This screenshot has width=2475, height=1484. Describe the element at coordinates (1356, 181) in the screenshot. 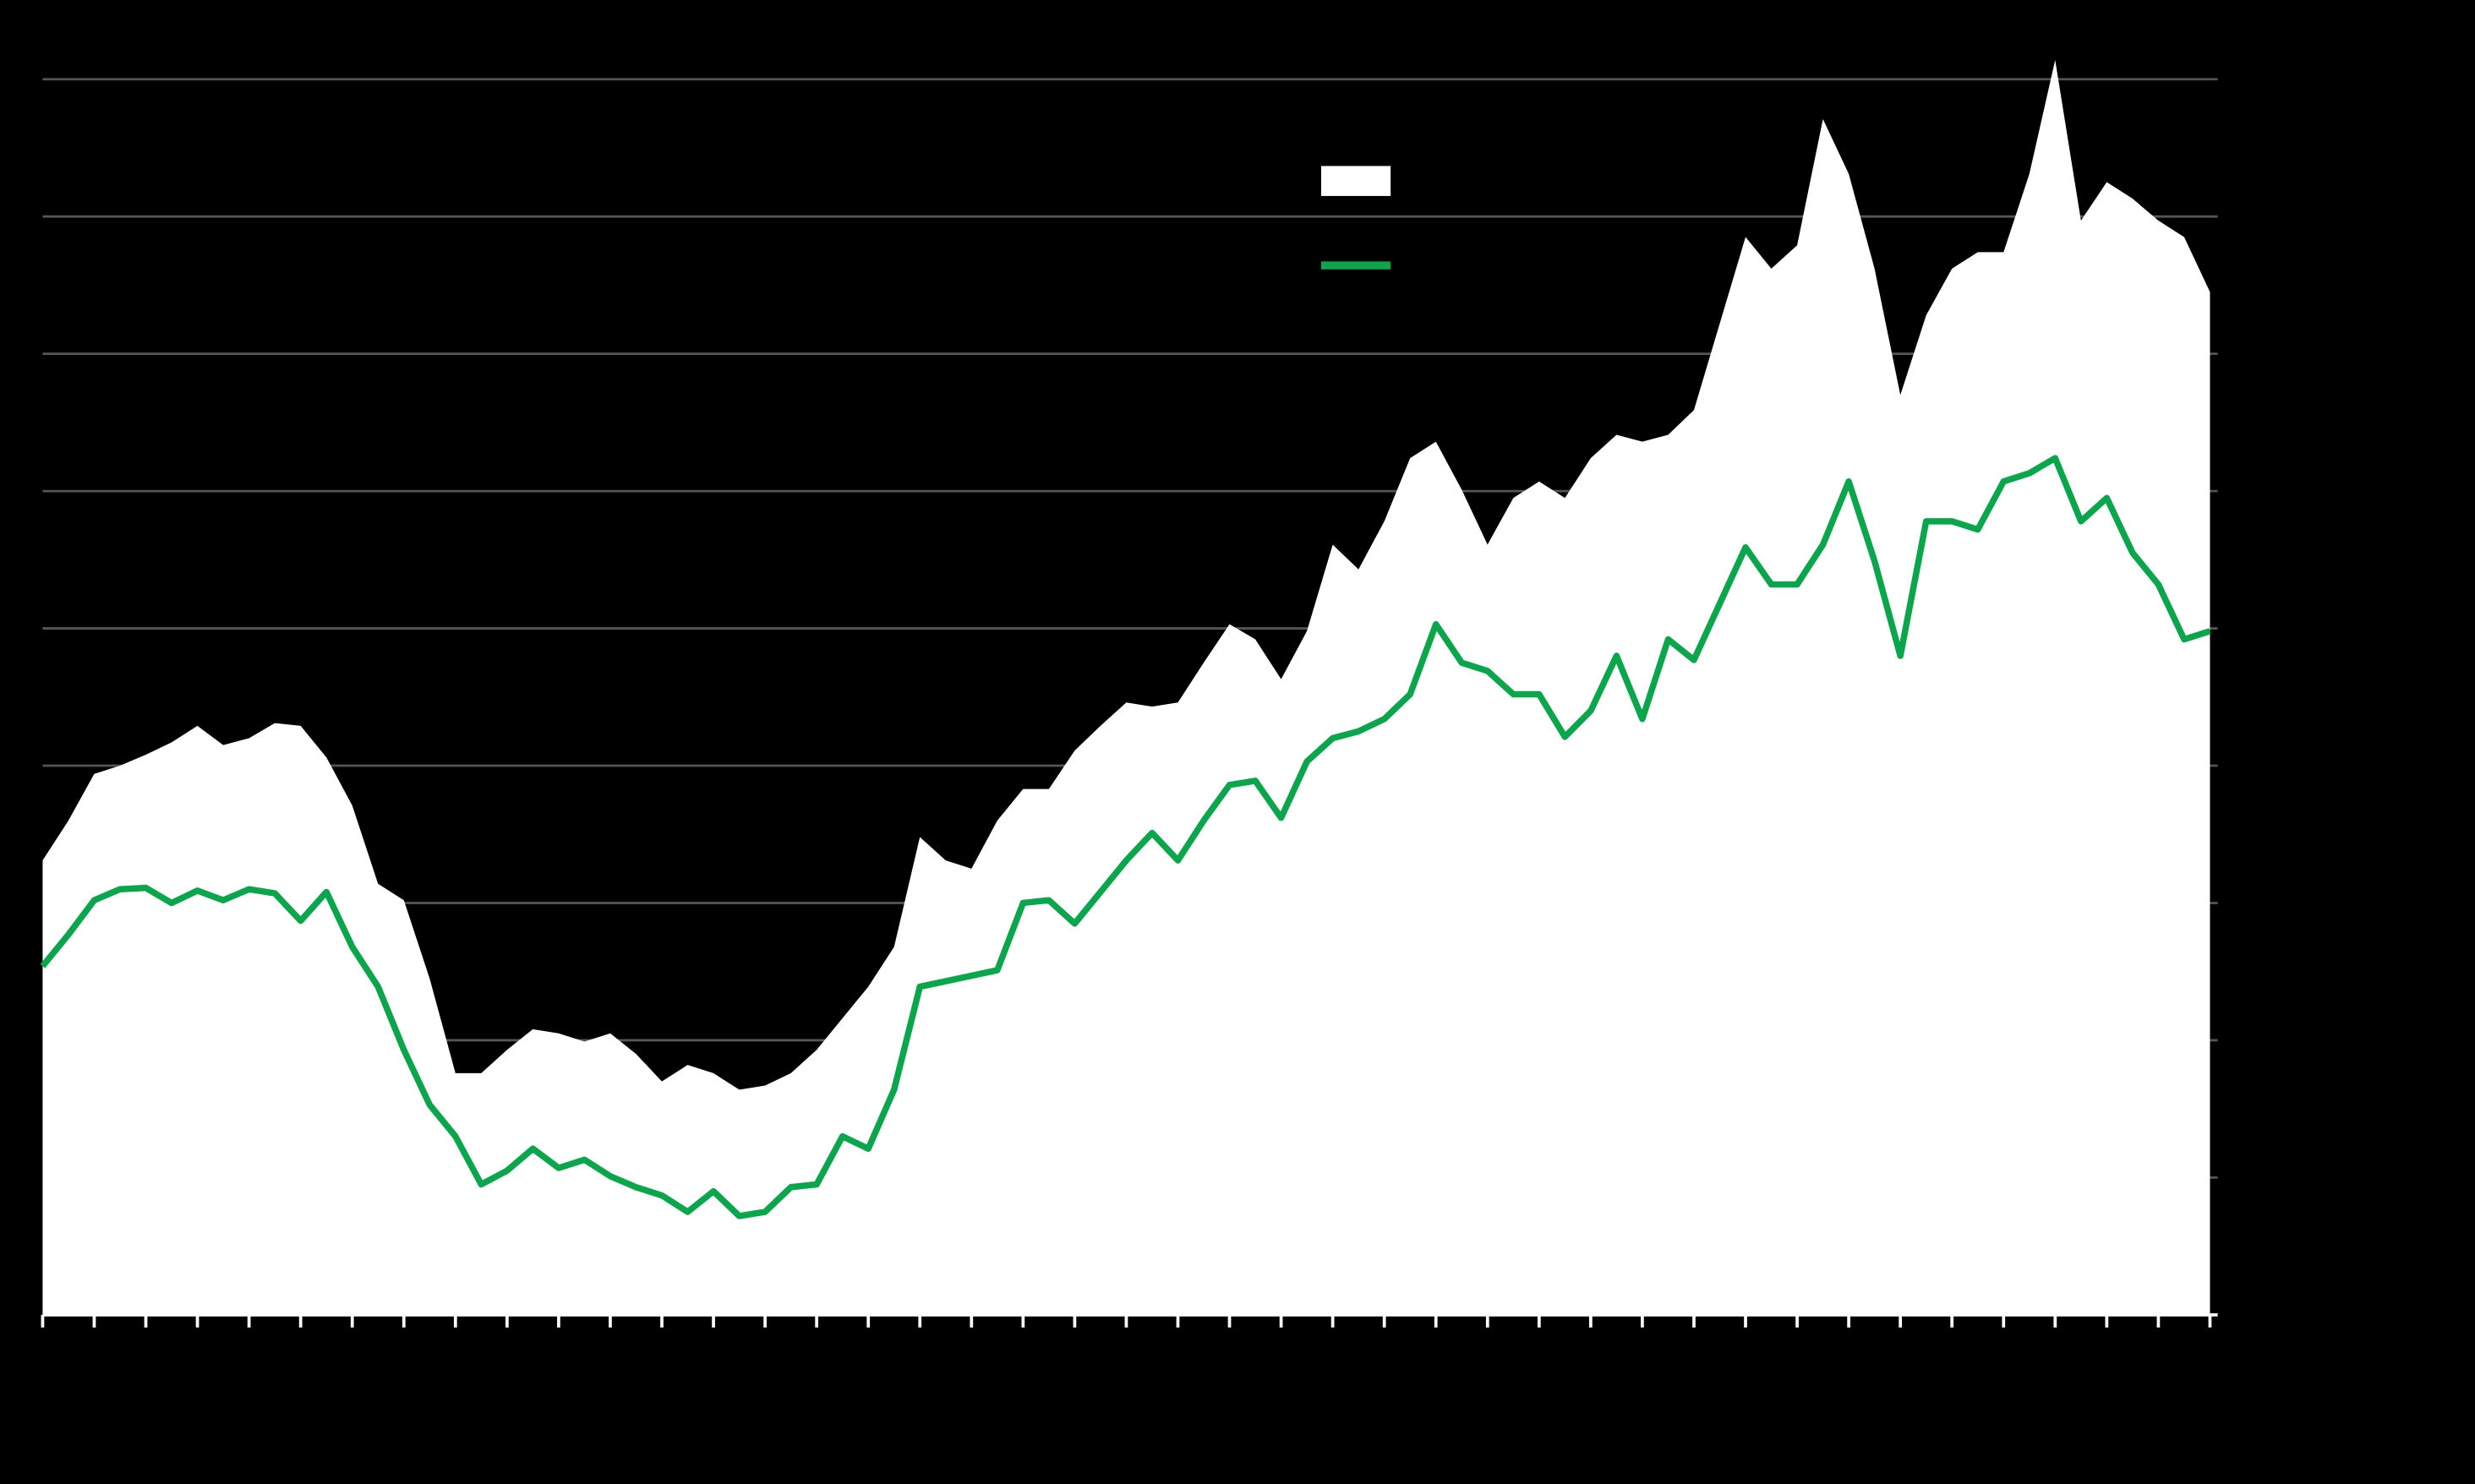

I see `legend-swatch` at that location.